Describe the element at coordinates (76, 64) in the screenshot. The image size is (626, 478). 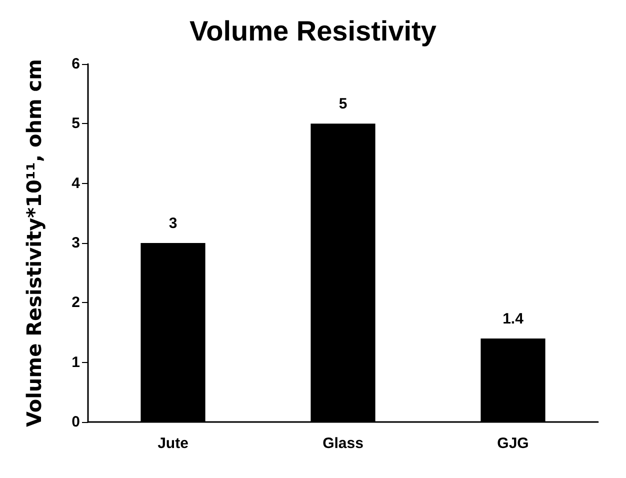
I see `y-tick-label: 6` at that location.